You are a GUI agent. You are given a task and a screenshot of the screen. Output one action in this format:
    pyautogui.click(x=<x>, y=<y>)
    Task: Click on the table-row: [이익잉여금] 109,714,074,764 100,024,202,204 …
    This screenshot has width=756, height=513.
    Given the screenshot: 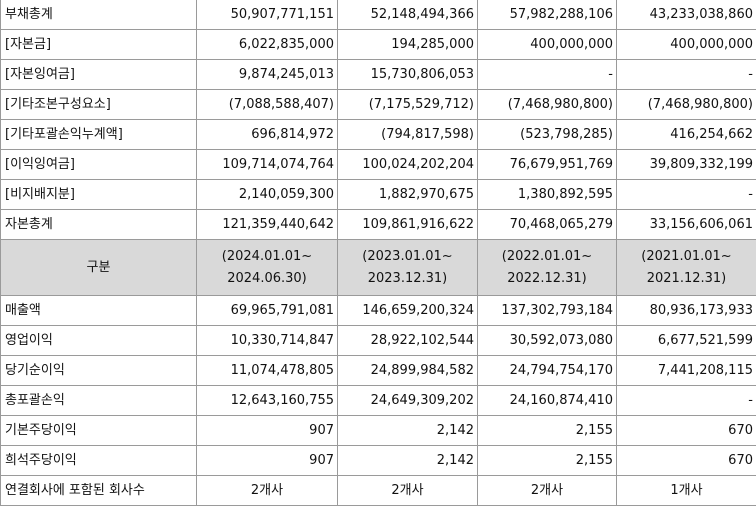 What is the action you would take?
    pyautogui.click(x=378, y=164)
    